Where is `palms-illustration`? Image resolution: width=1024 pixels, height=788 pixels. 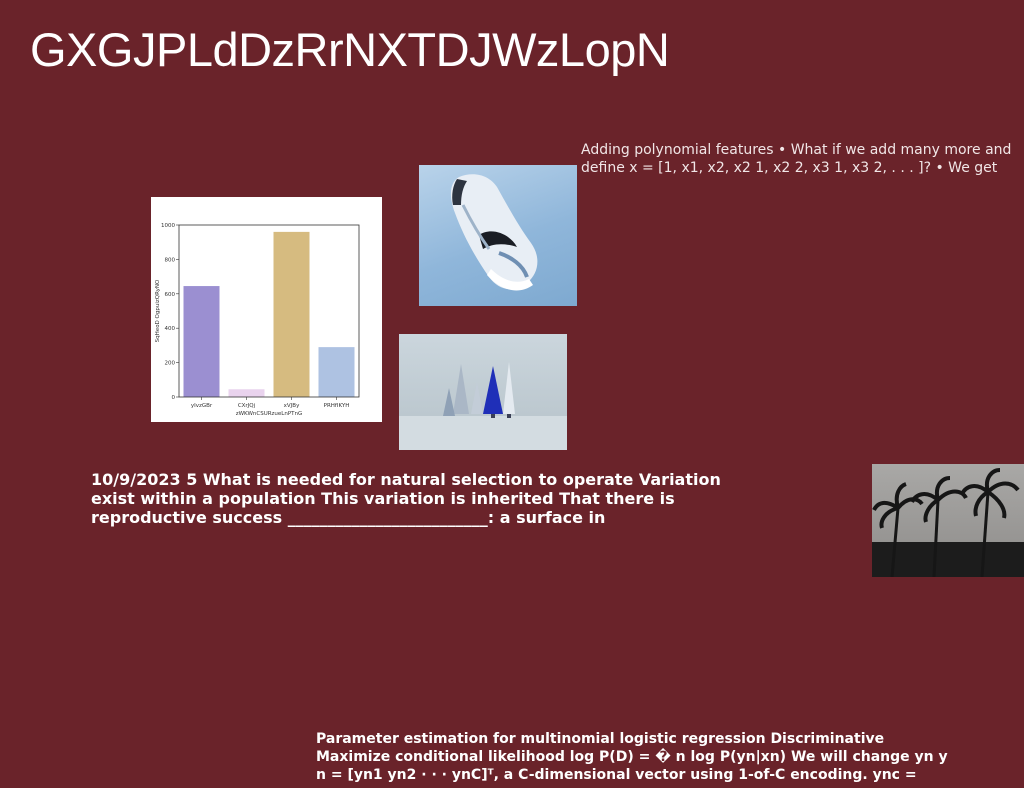 palms-illustration is located at coordinates (948, 522).